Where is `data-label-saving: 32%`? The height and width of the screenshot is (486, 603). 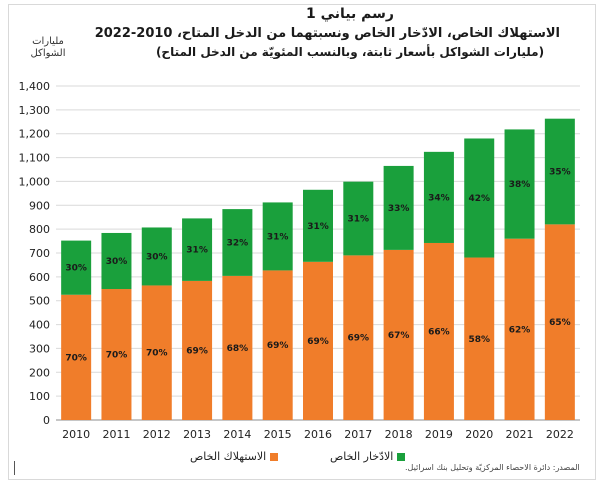 data-label-saving: 32% is located at coordinates (238, 244).